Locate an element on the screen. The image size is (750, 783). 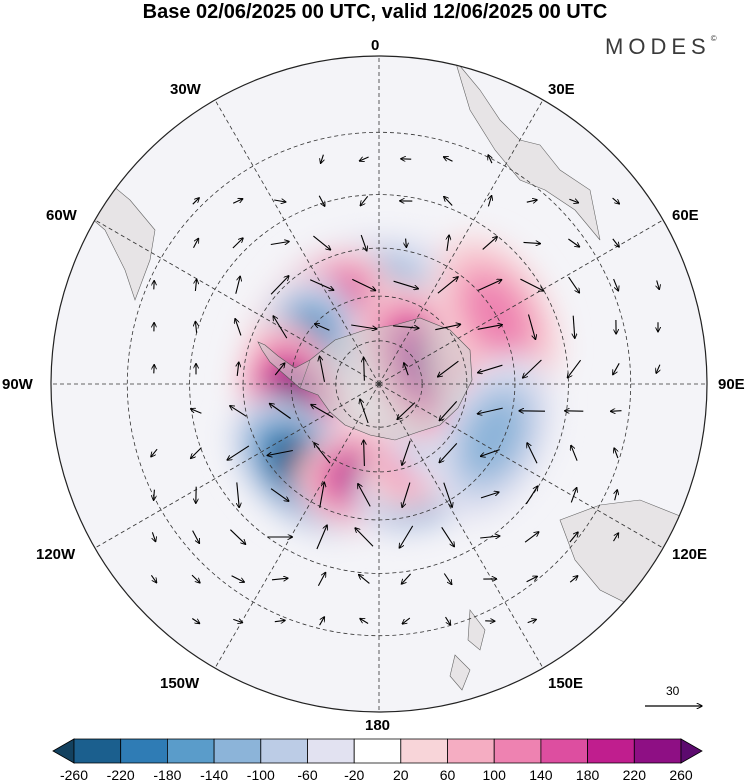
lon-label-150w: 150W is located at coordinates (180, 683).